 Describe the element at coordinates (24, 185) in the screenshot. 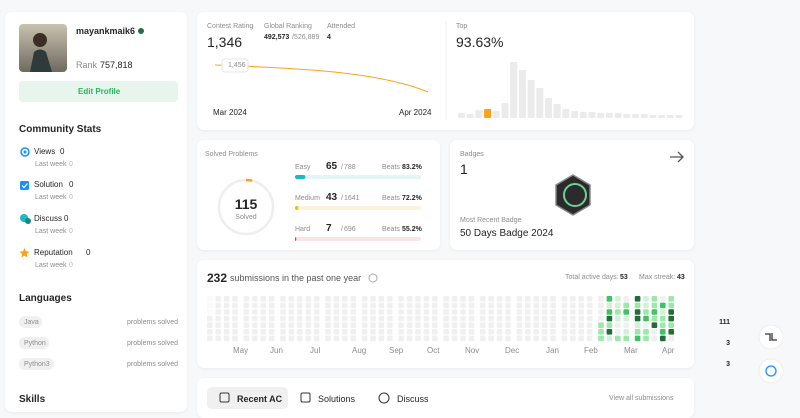

I see `solution-icon` at that location.